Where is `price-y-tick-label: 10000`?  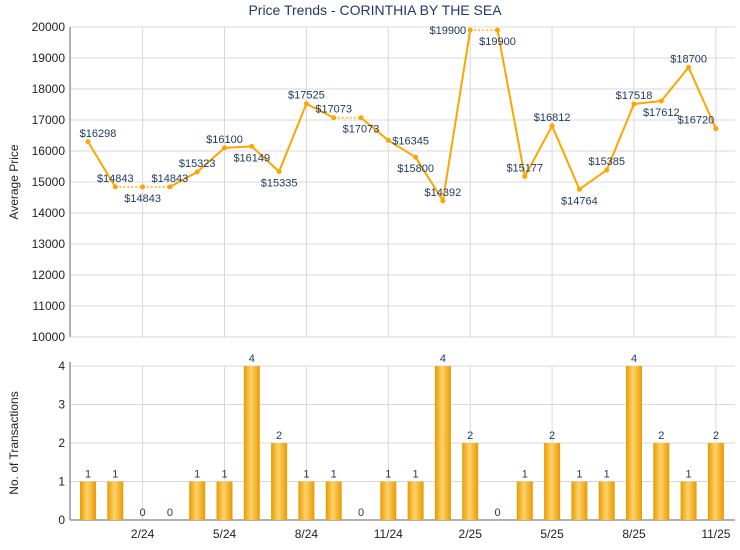
price-y-tick-label: 10000 is located at coordinates (49, 337).